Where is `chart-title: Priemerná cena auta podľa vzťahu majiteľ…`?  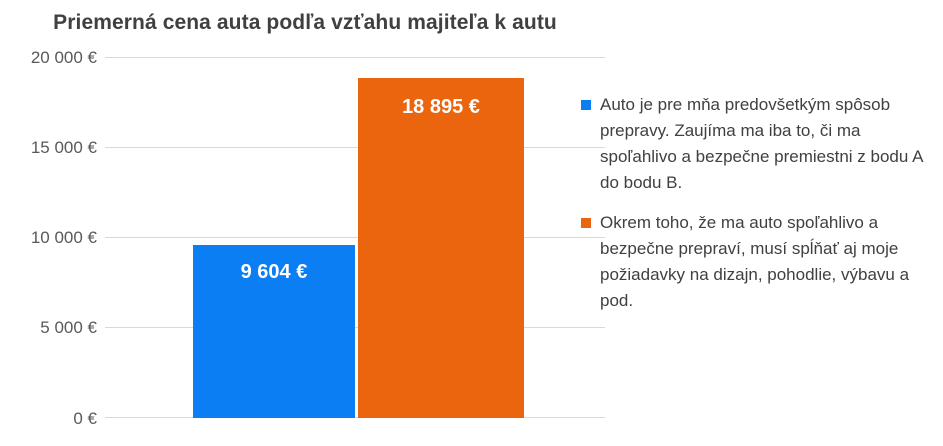 chart-title: Priemerná cena auta podľa vzťahu majiteľ… is located at coordinates (305, 22).